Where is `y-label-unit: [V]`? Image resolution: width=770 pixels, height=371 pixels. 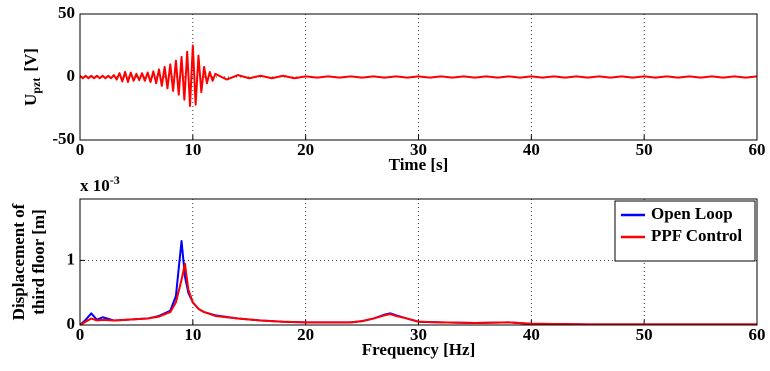 y-label-unit: [V] is located at coordinates (30, 60).